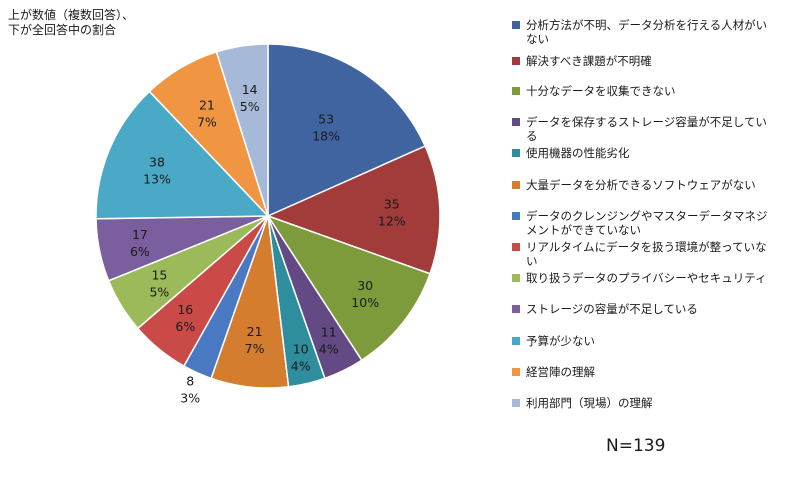 Image resolution: width=800 pixels, height=481 pixels. I want to click on slice-value-label-5: 10, so click(301, 349).